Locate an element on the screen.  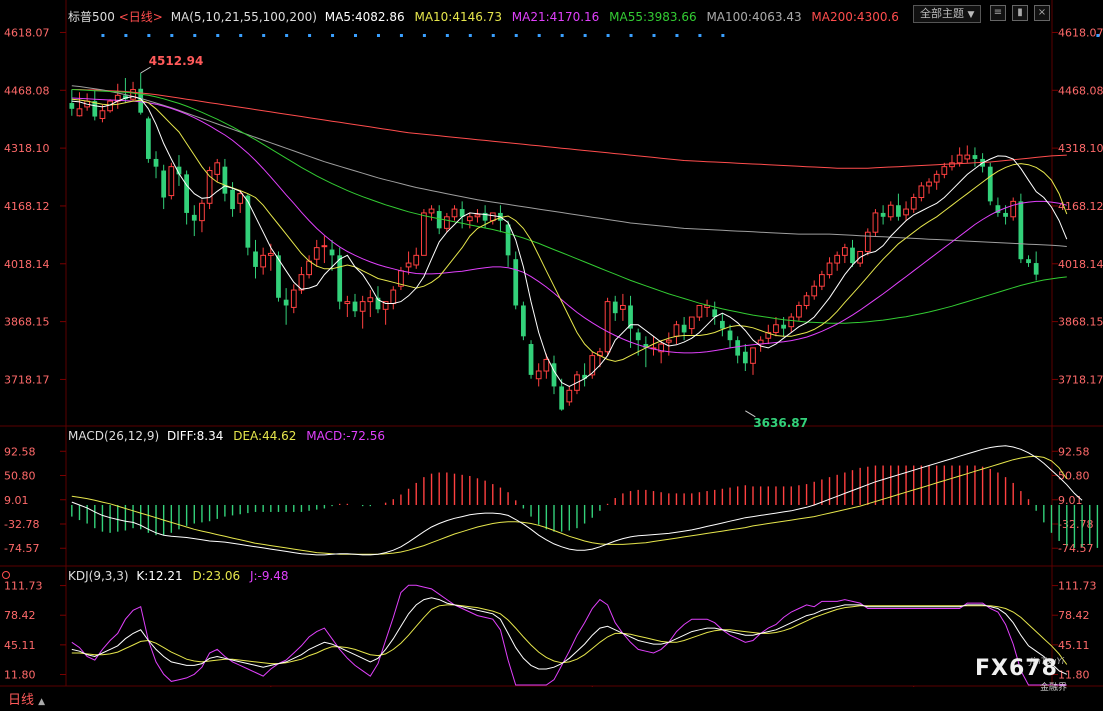
kdj-d-line is located at coordinates (569, 634).